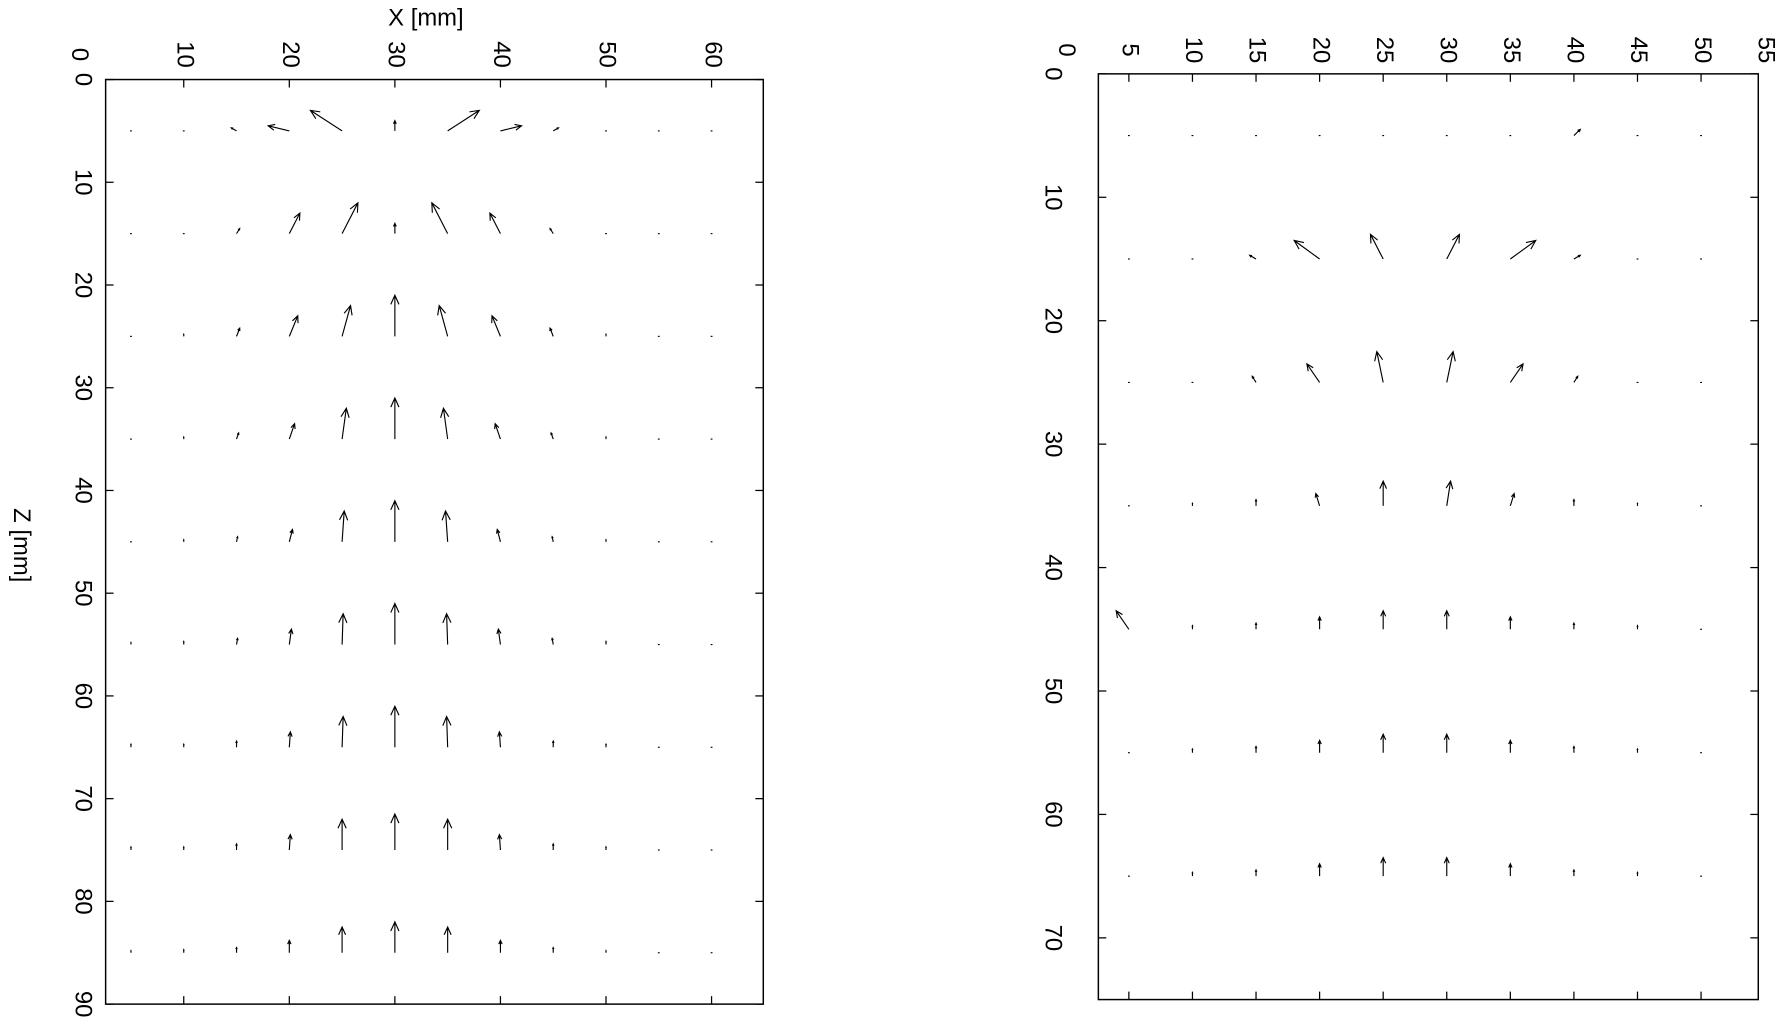 Image resolution: width=1781 pixels, height=1028 pixels. Describe the element at coordinates (1575, 50) in the screenshot. I see `x-tick-label: 40` at that location.